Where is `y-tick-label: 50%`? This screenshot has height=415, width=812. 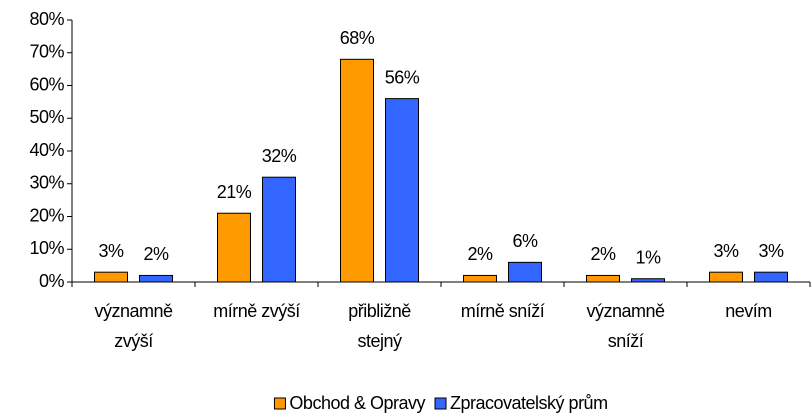 y-tick-label: 50% is located at coordinates (46, 117).